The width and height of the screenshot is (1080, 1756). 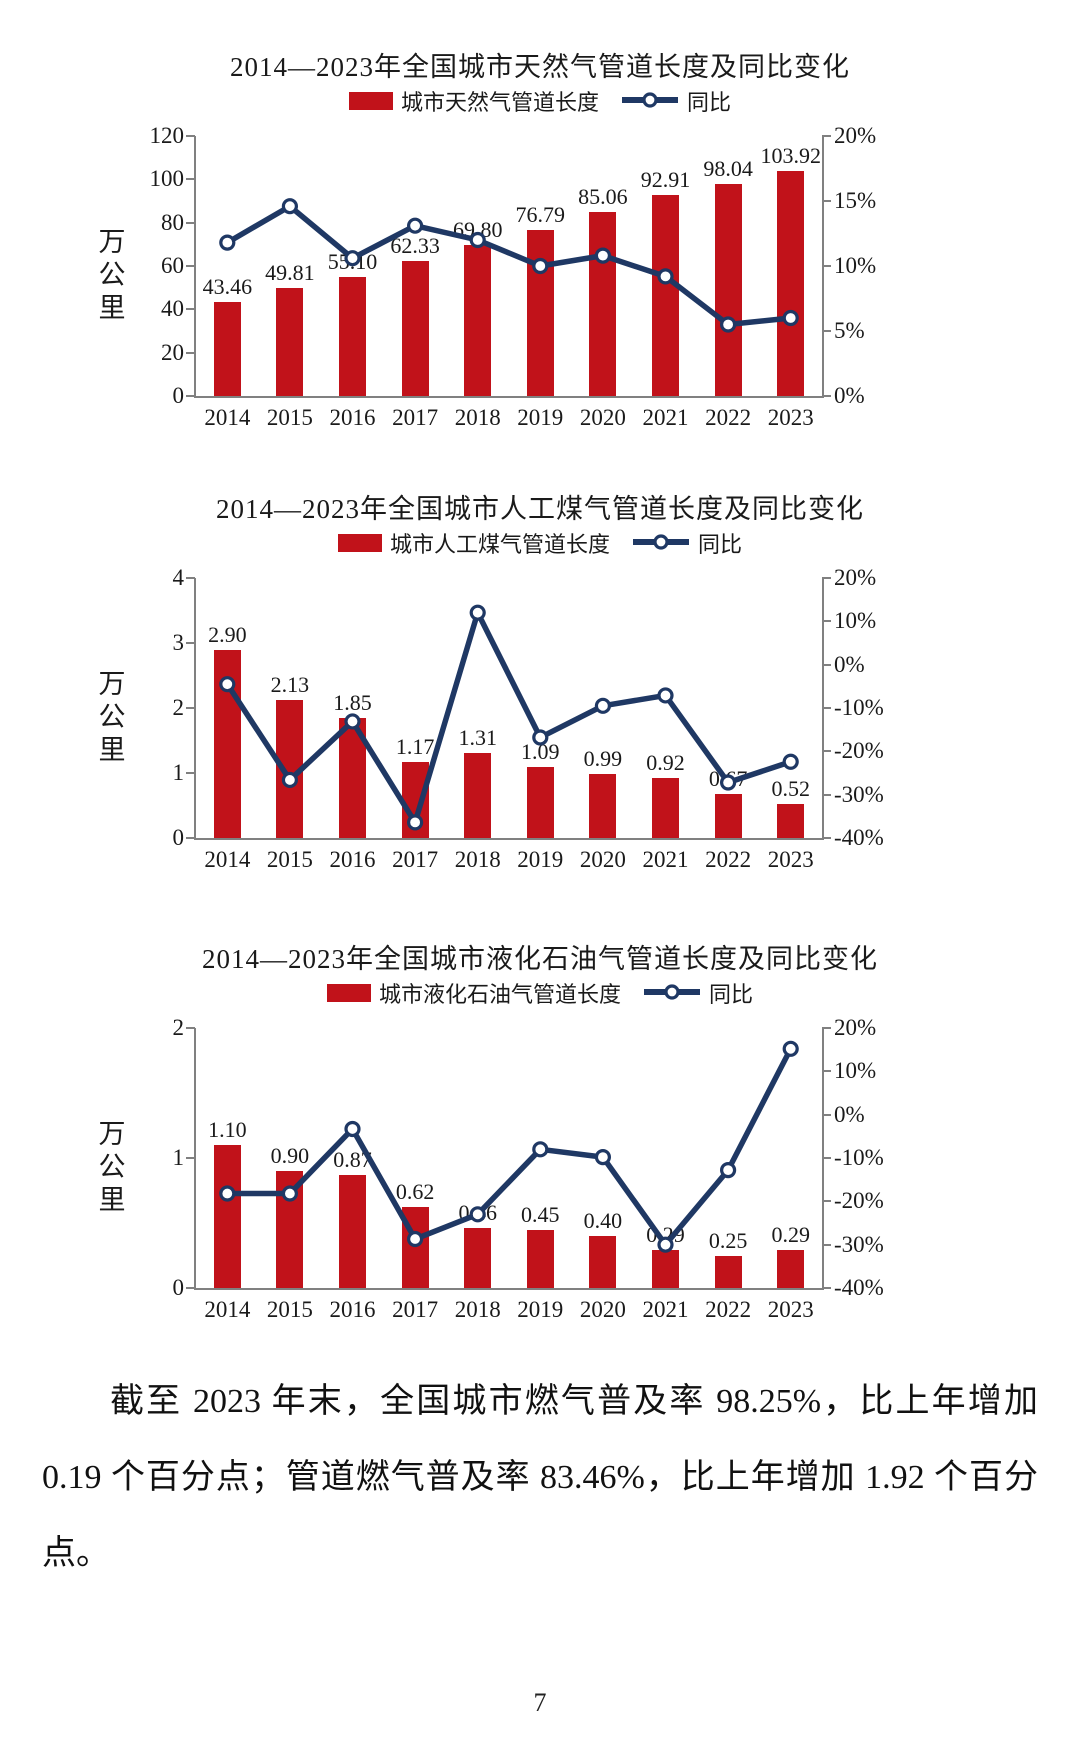 I want to click on right-axis-tick-label: -40%, so click(x=859, y=1287).